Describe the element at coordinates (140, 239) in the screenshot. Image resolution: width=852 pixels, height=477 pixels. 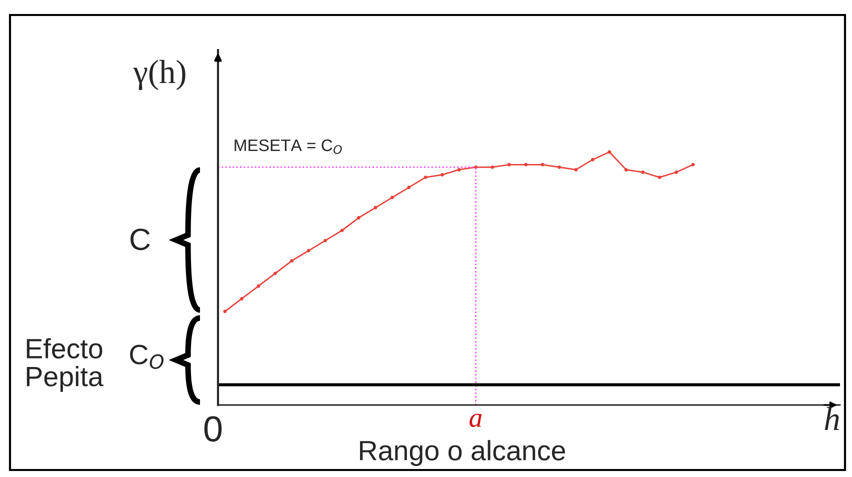
I see `text: C` at that location.